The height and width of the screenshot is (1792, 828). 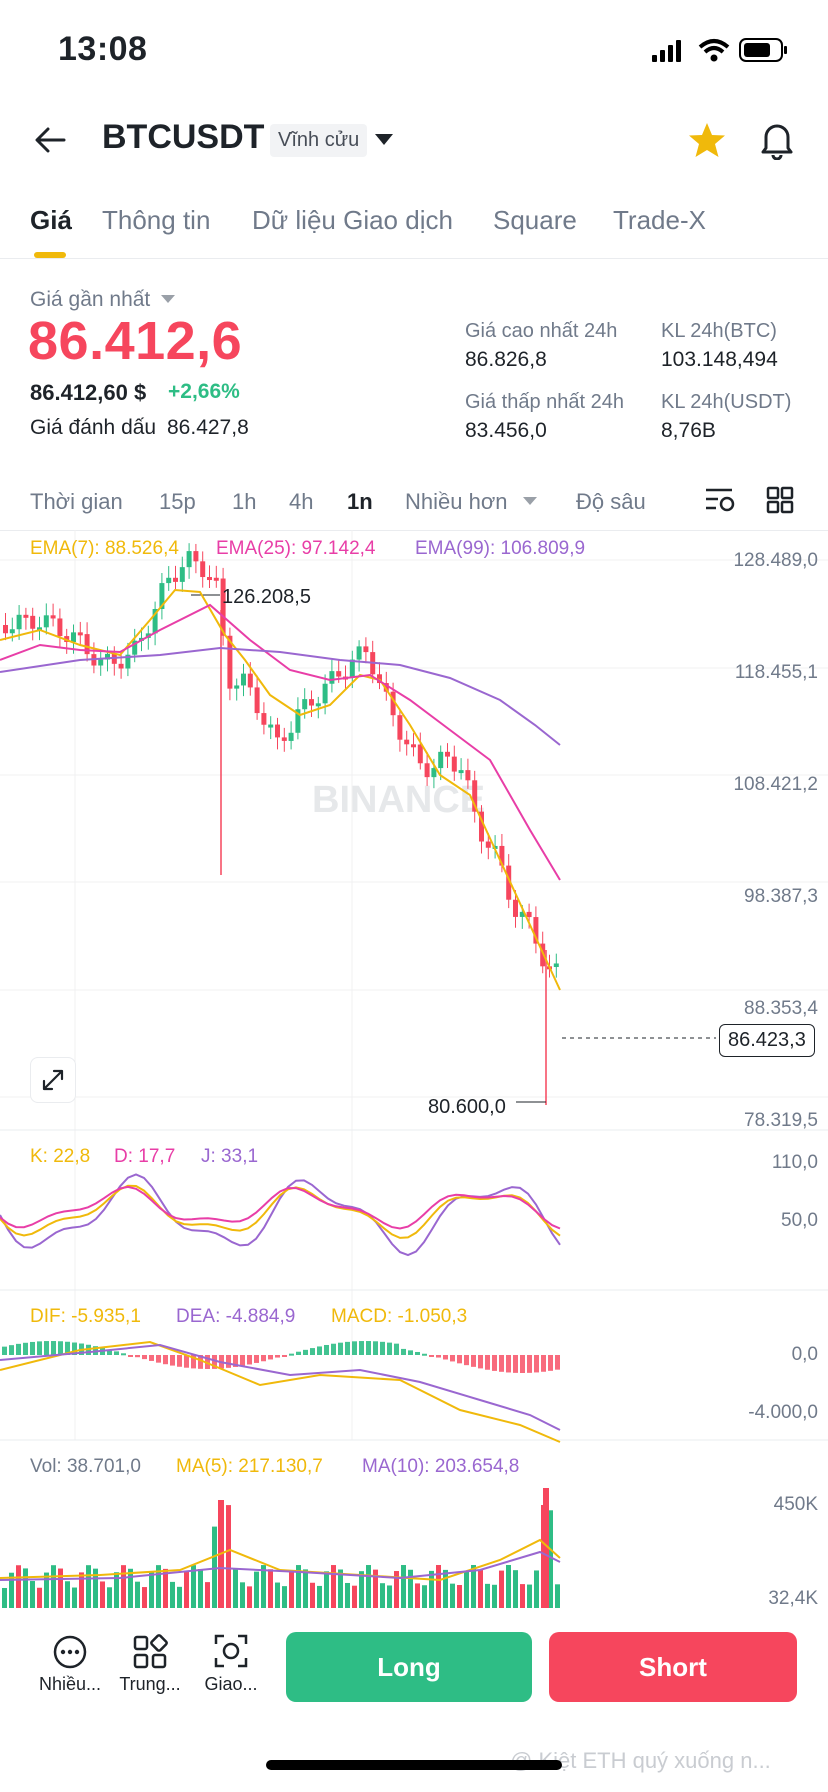 What do you see at coordinates (707, 140) in the screenshot?
I see `star-icon` at bounding box center [707, 140].